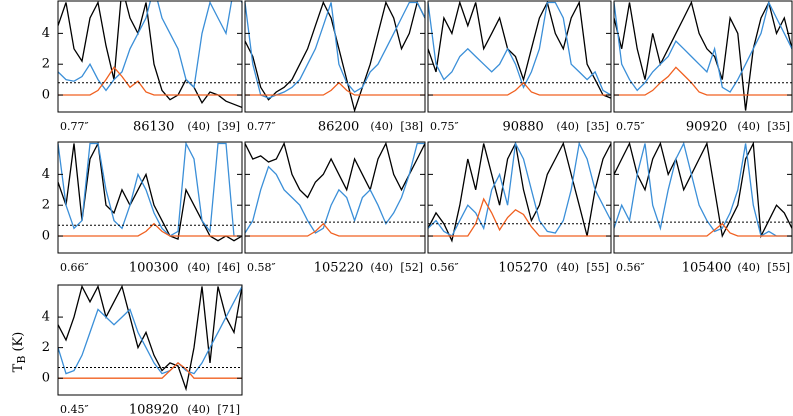 The image size is (793, 416). What do you see at coordinates (228, 267) in the screenshot?
I see `index-label: [46]` at bounding box center [228, 267].